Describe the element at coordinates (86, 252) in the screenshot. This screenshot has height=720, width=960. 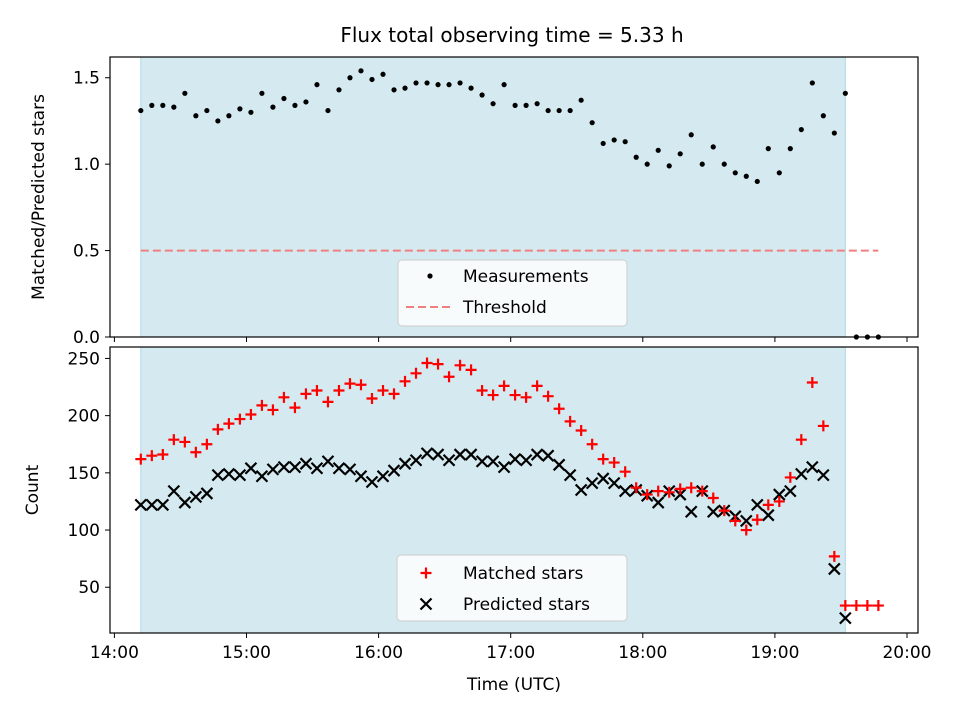
I see `top-y-tick-label: 0.5` at that location.